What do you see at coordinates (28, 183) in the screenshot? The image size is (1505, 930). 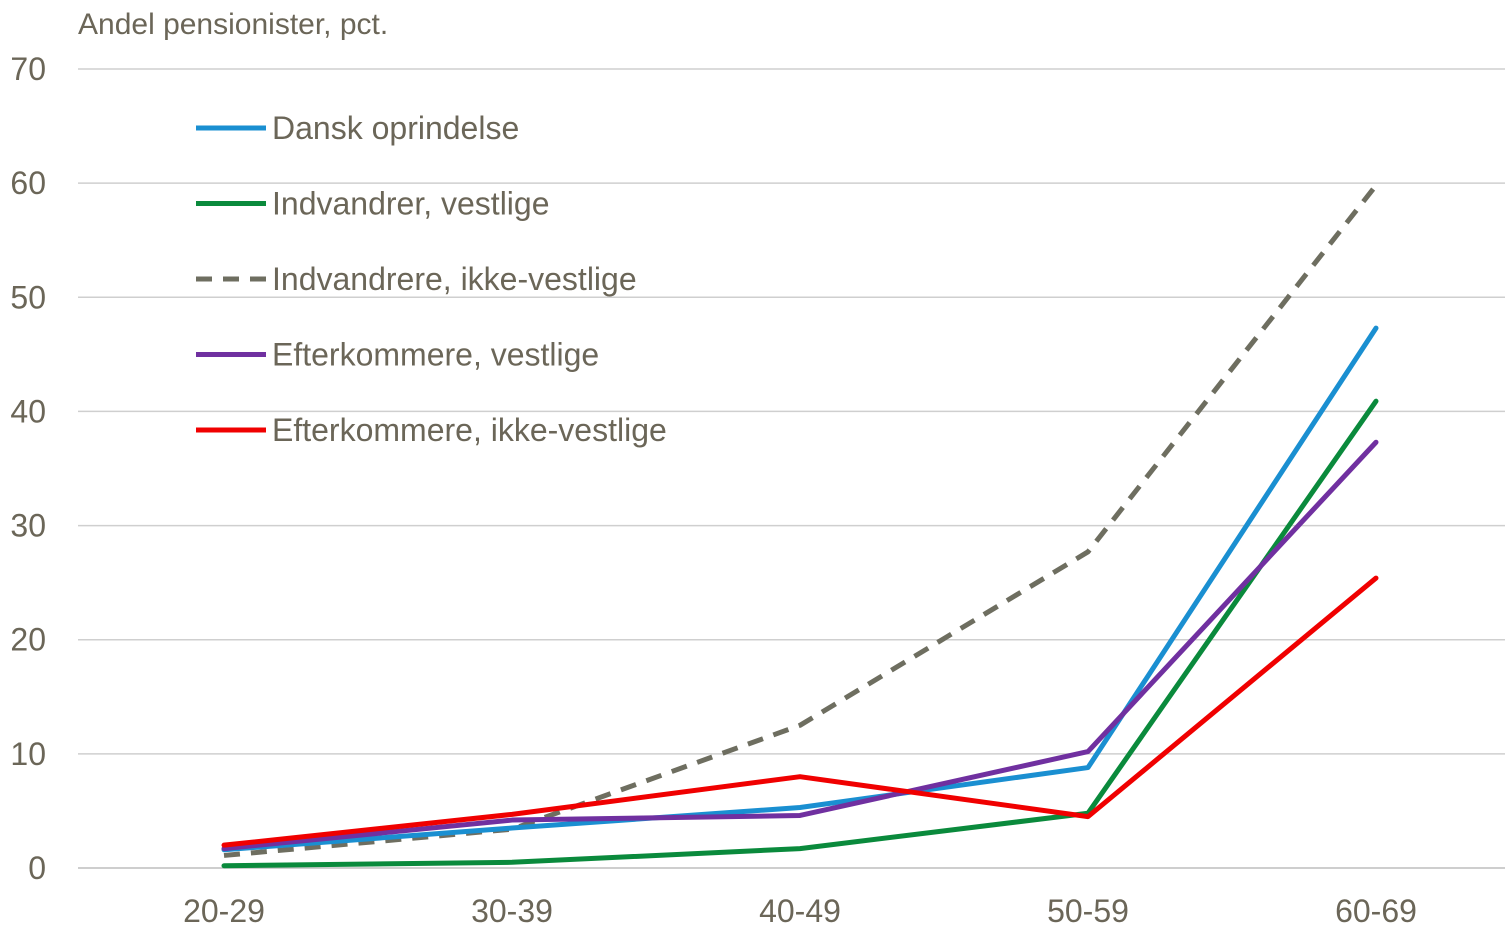 I see `y-tick-label: 60` at bounding box center [28, 183].